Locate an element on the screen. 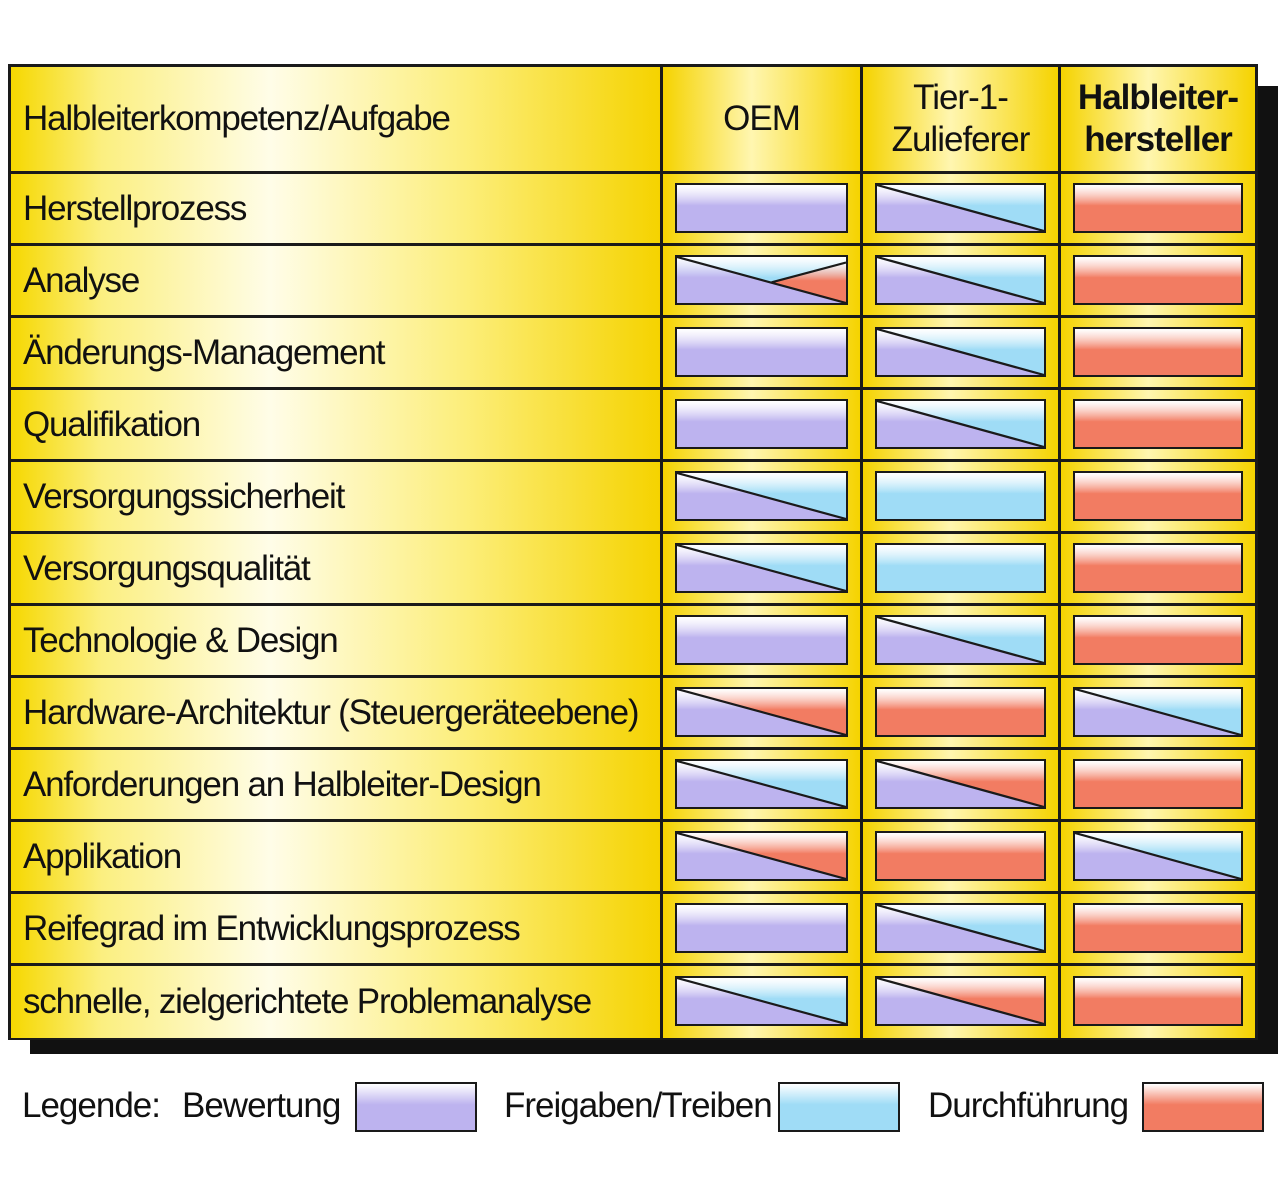  row-label: Versorgungsqualität is located at coordinates (337, 568).